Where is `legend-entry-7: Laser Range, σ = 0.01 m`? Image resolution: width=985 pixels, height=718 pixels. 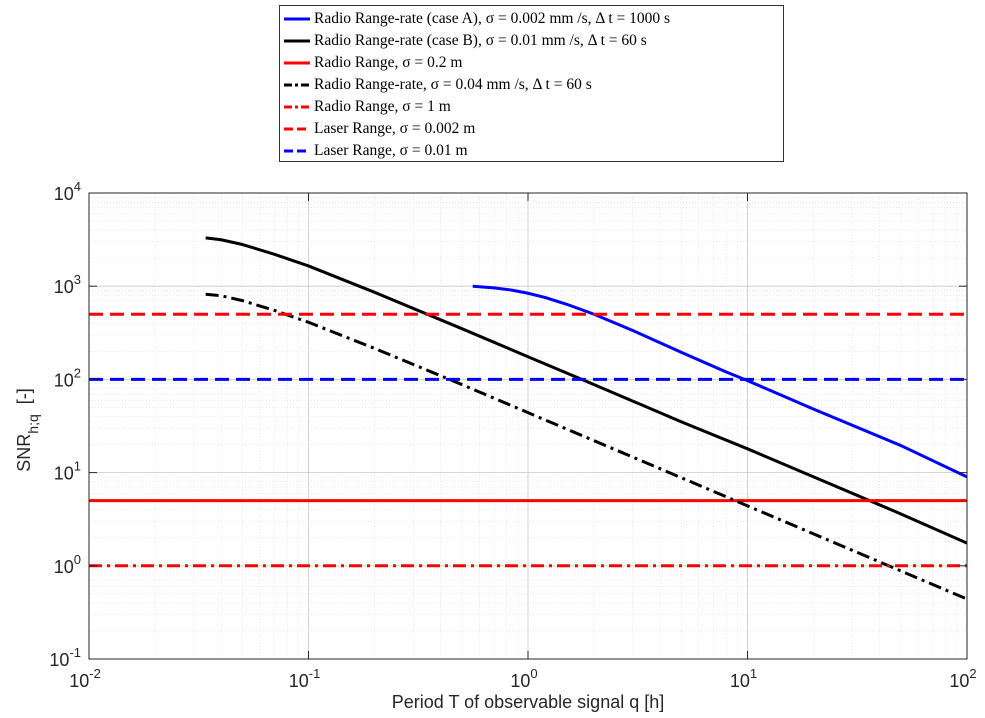
legend-entry-7: Laser Range, σ = 0.01 m is located at coordinates (532, 151).